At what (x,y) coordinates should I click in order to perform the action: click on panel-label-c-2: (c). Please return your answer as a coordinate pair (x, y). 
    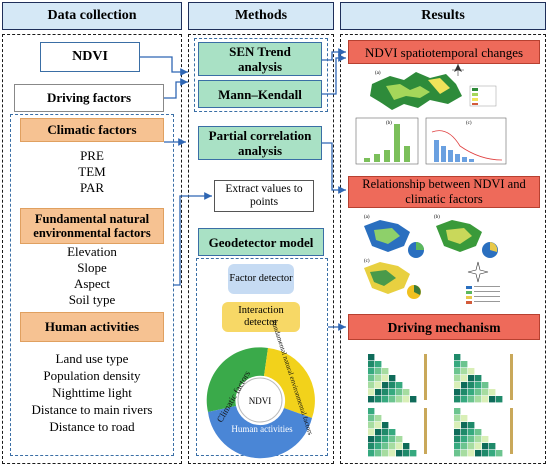
    Looking at the image, I should click on (367, 261).